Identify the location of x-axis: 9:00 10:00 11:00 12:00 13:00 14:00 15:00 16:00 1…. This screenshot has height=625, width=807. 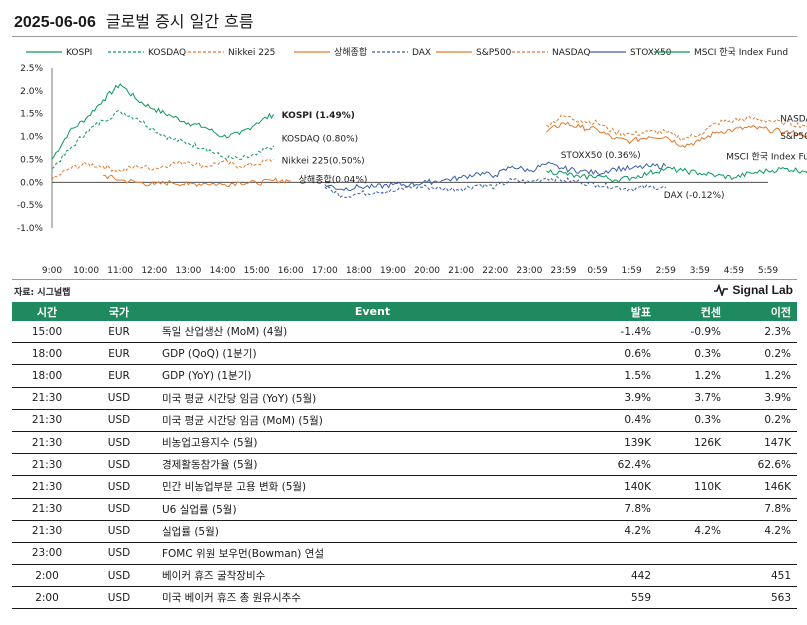
(410, 271).